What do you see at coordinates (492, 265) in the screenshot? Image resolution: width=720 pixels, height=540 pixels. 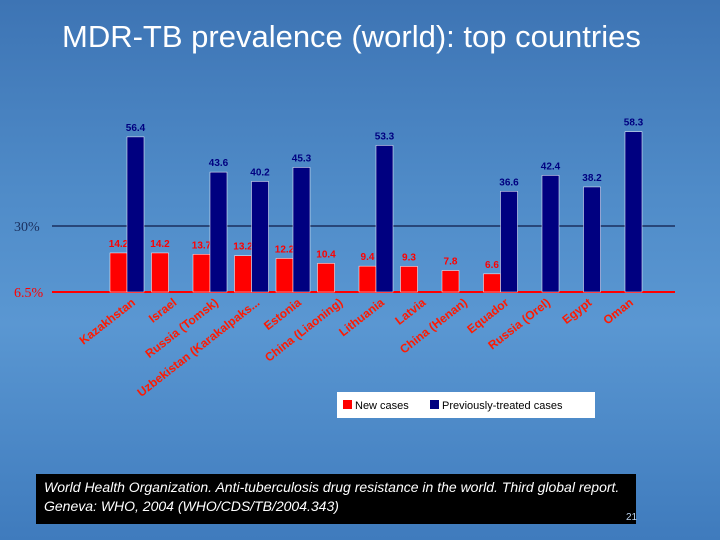 I see `data-label: 6.6` at bounding box center [492, 265].